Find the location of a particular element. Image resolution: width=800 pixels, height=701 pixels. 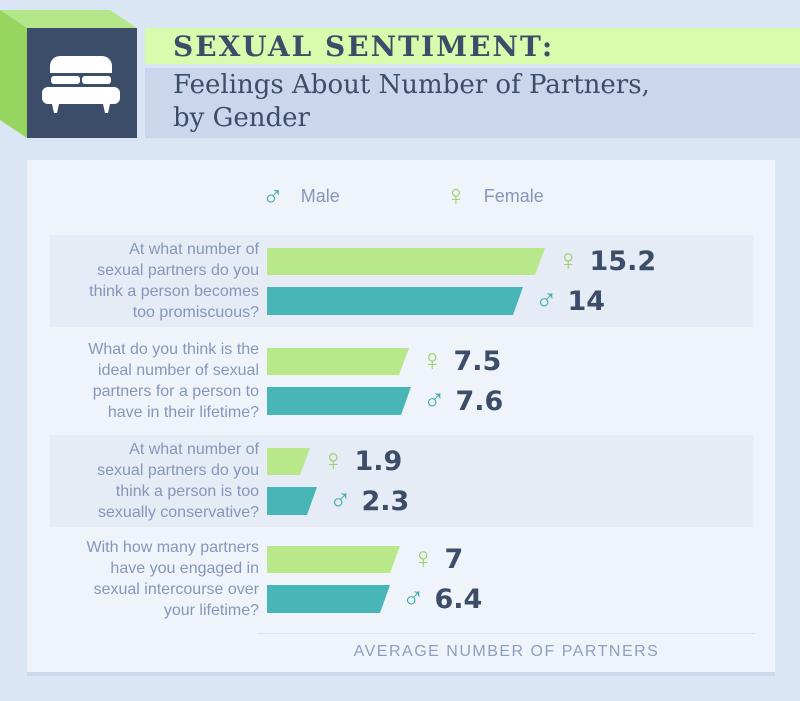

subtitle-line-1: Feelings About Number of Partners, is located at coordinates (411, 85).